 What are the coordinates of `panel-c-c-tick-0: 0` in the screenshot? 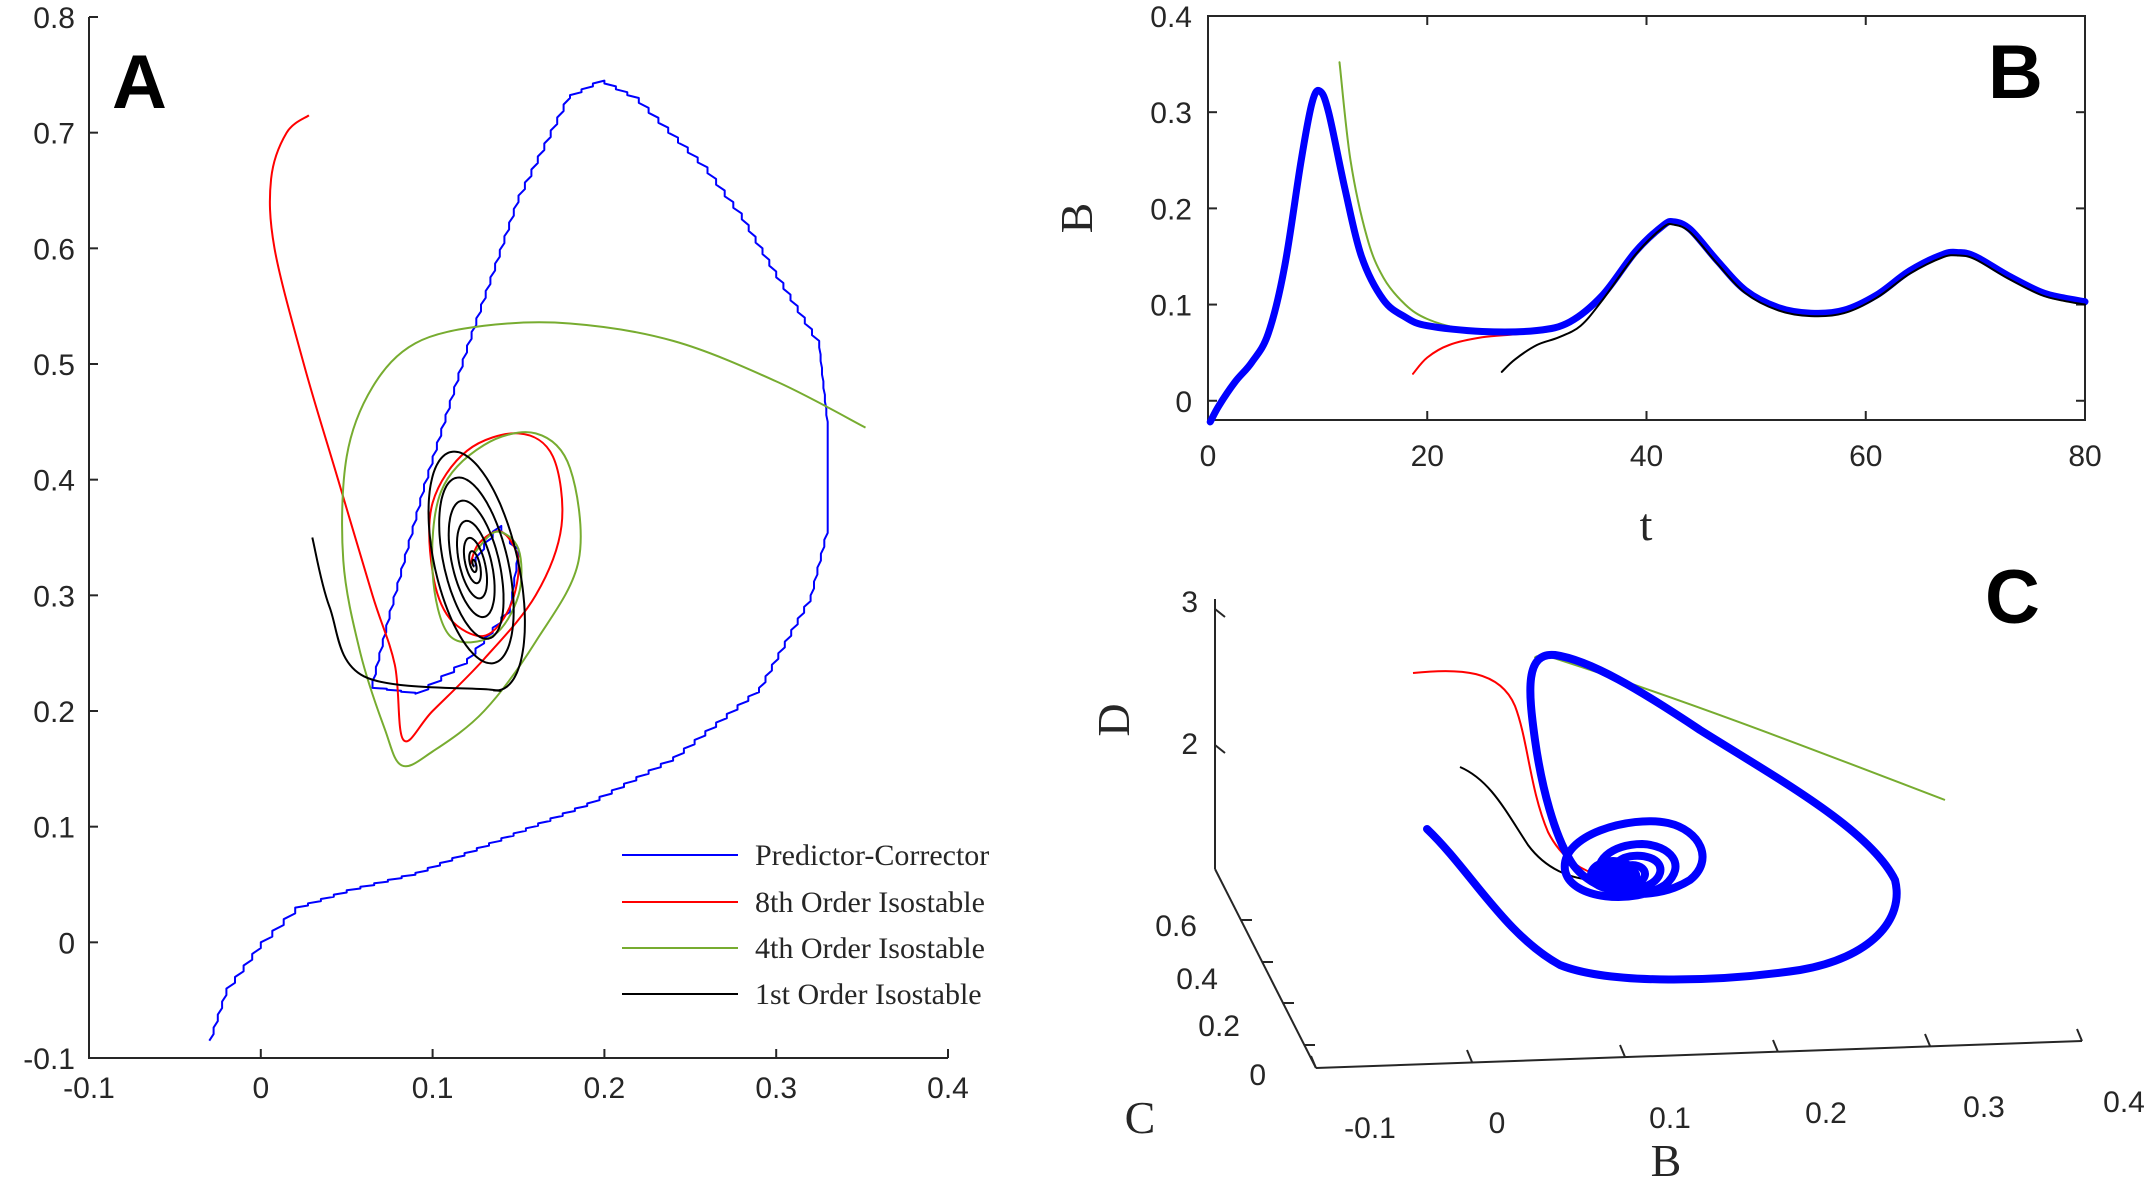 It's located at (1257, 1075).